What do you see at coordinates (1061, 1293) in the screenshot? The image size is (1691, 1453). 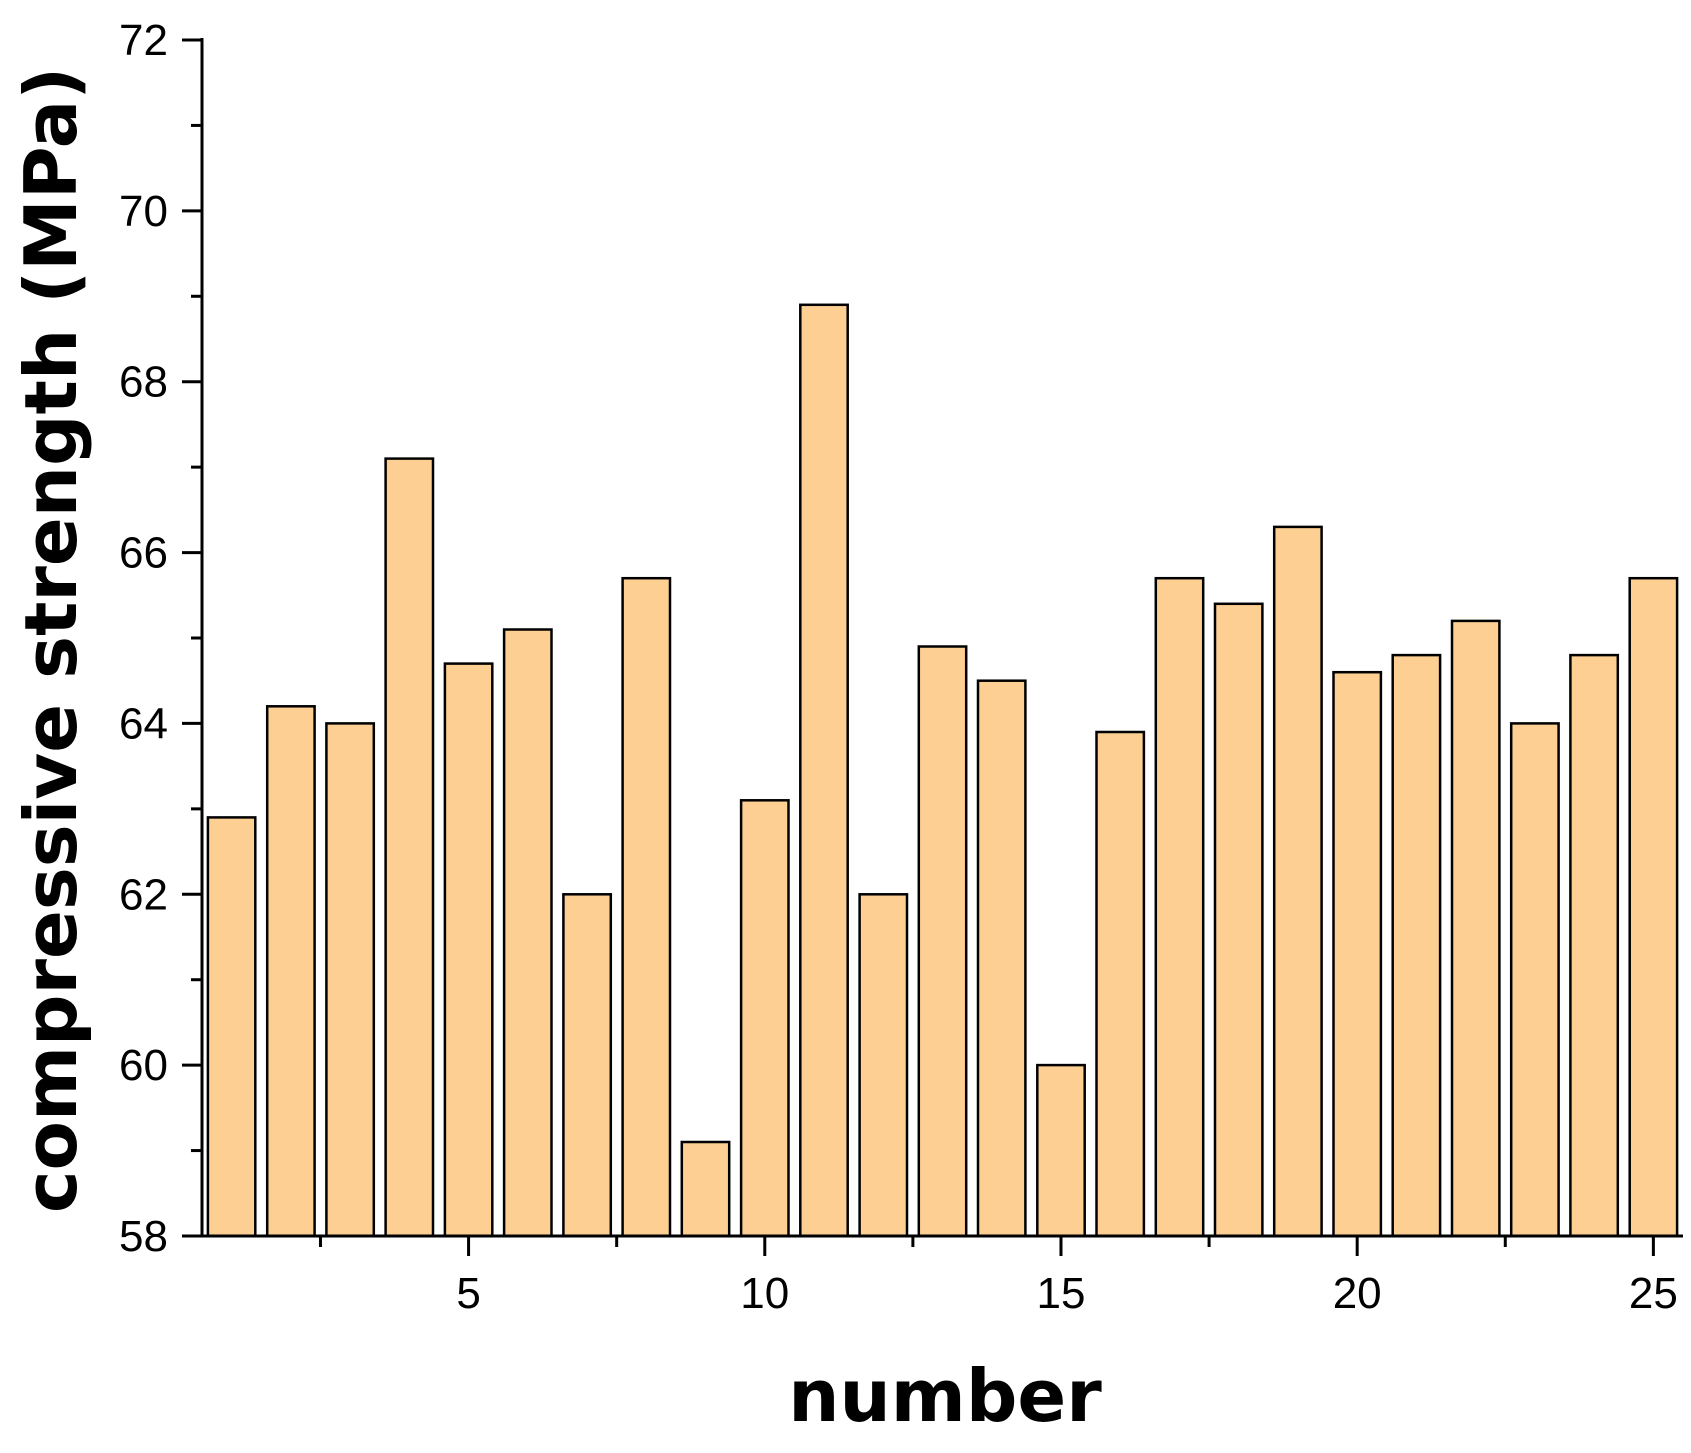 I see `x-tick-label: 15` at bounding box center [1061, 1293].